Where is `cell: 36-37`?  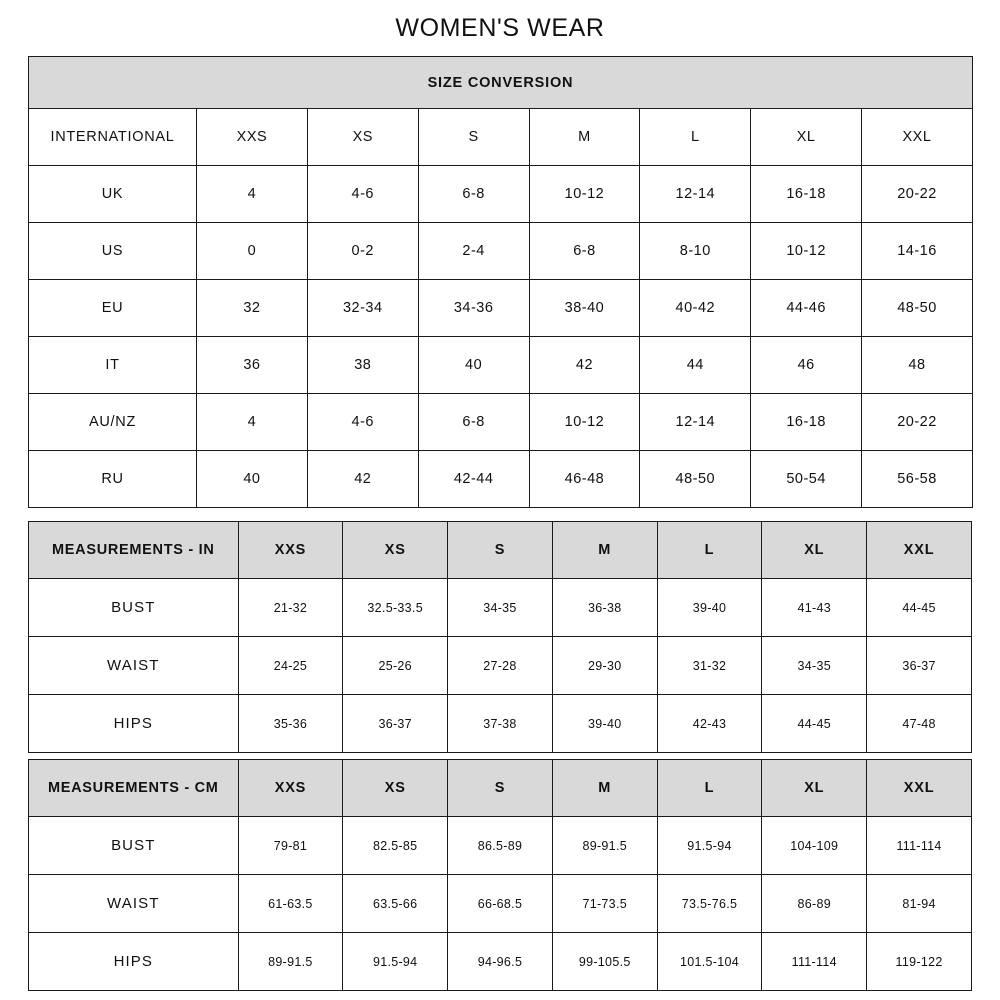
cell: 36-37 is located at coordinates (395, 723).